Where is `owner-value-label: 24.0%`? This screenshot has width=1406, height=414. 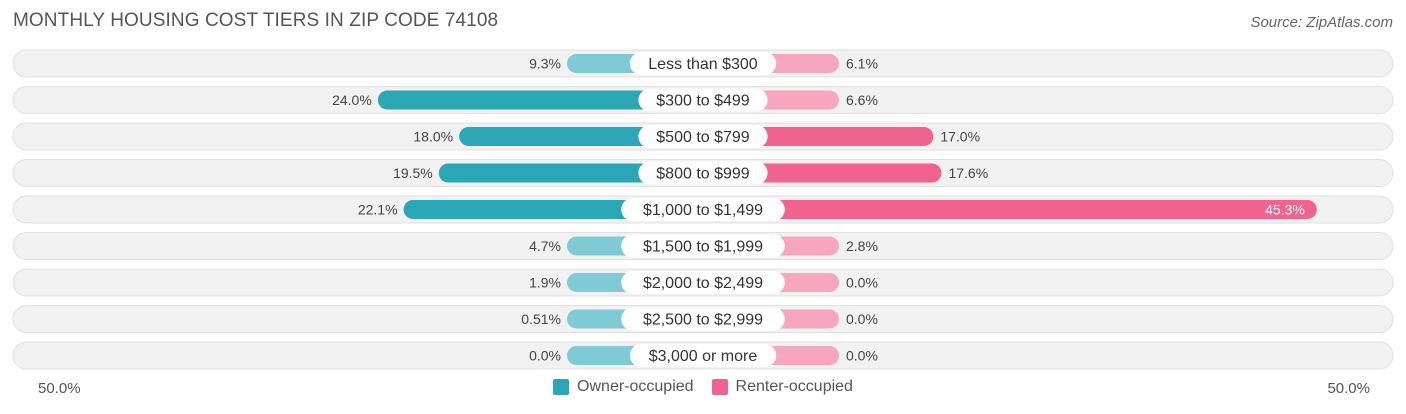 owner-value-label: 24.0% is located at coordinates (352, 100).